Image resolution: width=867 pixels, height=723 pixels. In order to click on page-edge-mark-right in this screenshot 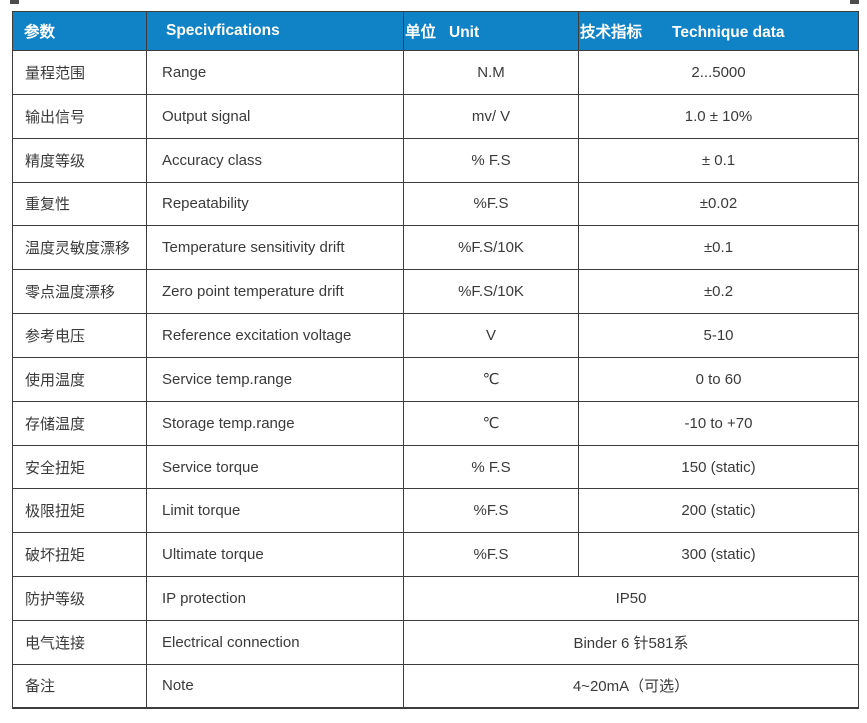, I will do `click(854, 2)`.